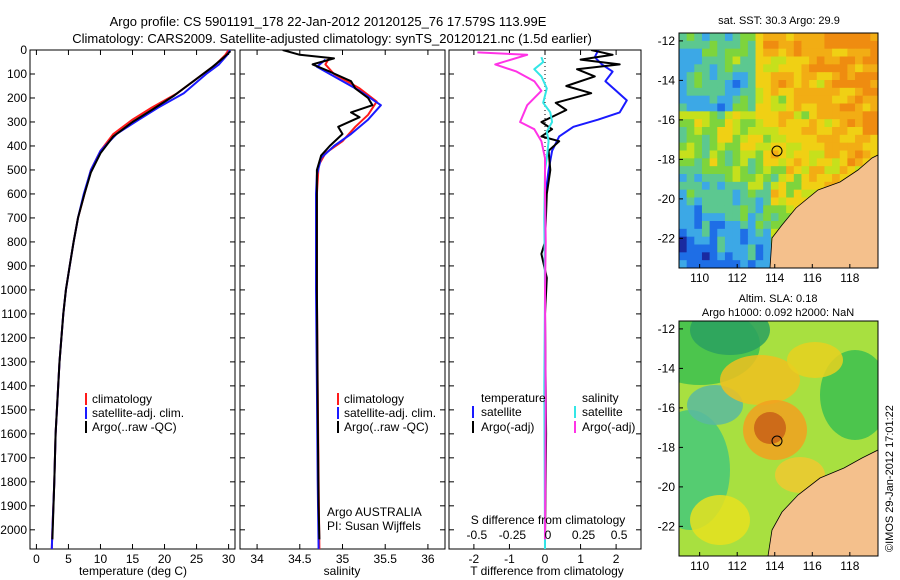  Describe the element at coordinates (778, 299) in the screenshot. I see `sla-map-title-line1: Altim. SLA: 0.18` at that location.